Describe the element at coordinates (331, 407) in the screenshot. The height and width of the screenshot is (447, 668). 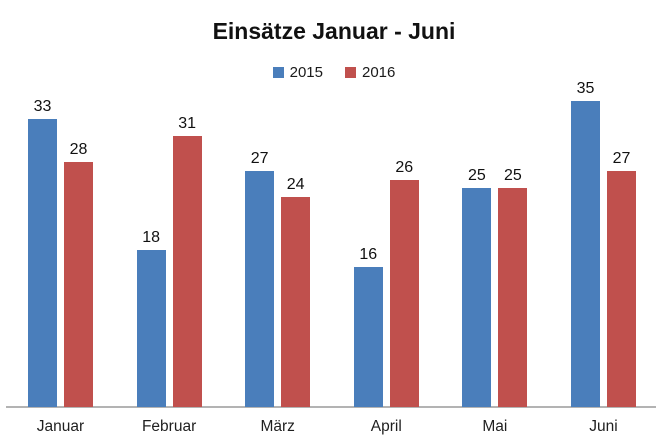
I see `x-axis-line` at that location.